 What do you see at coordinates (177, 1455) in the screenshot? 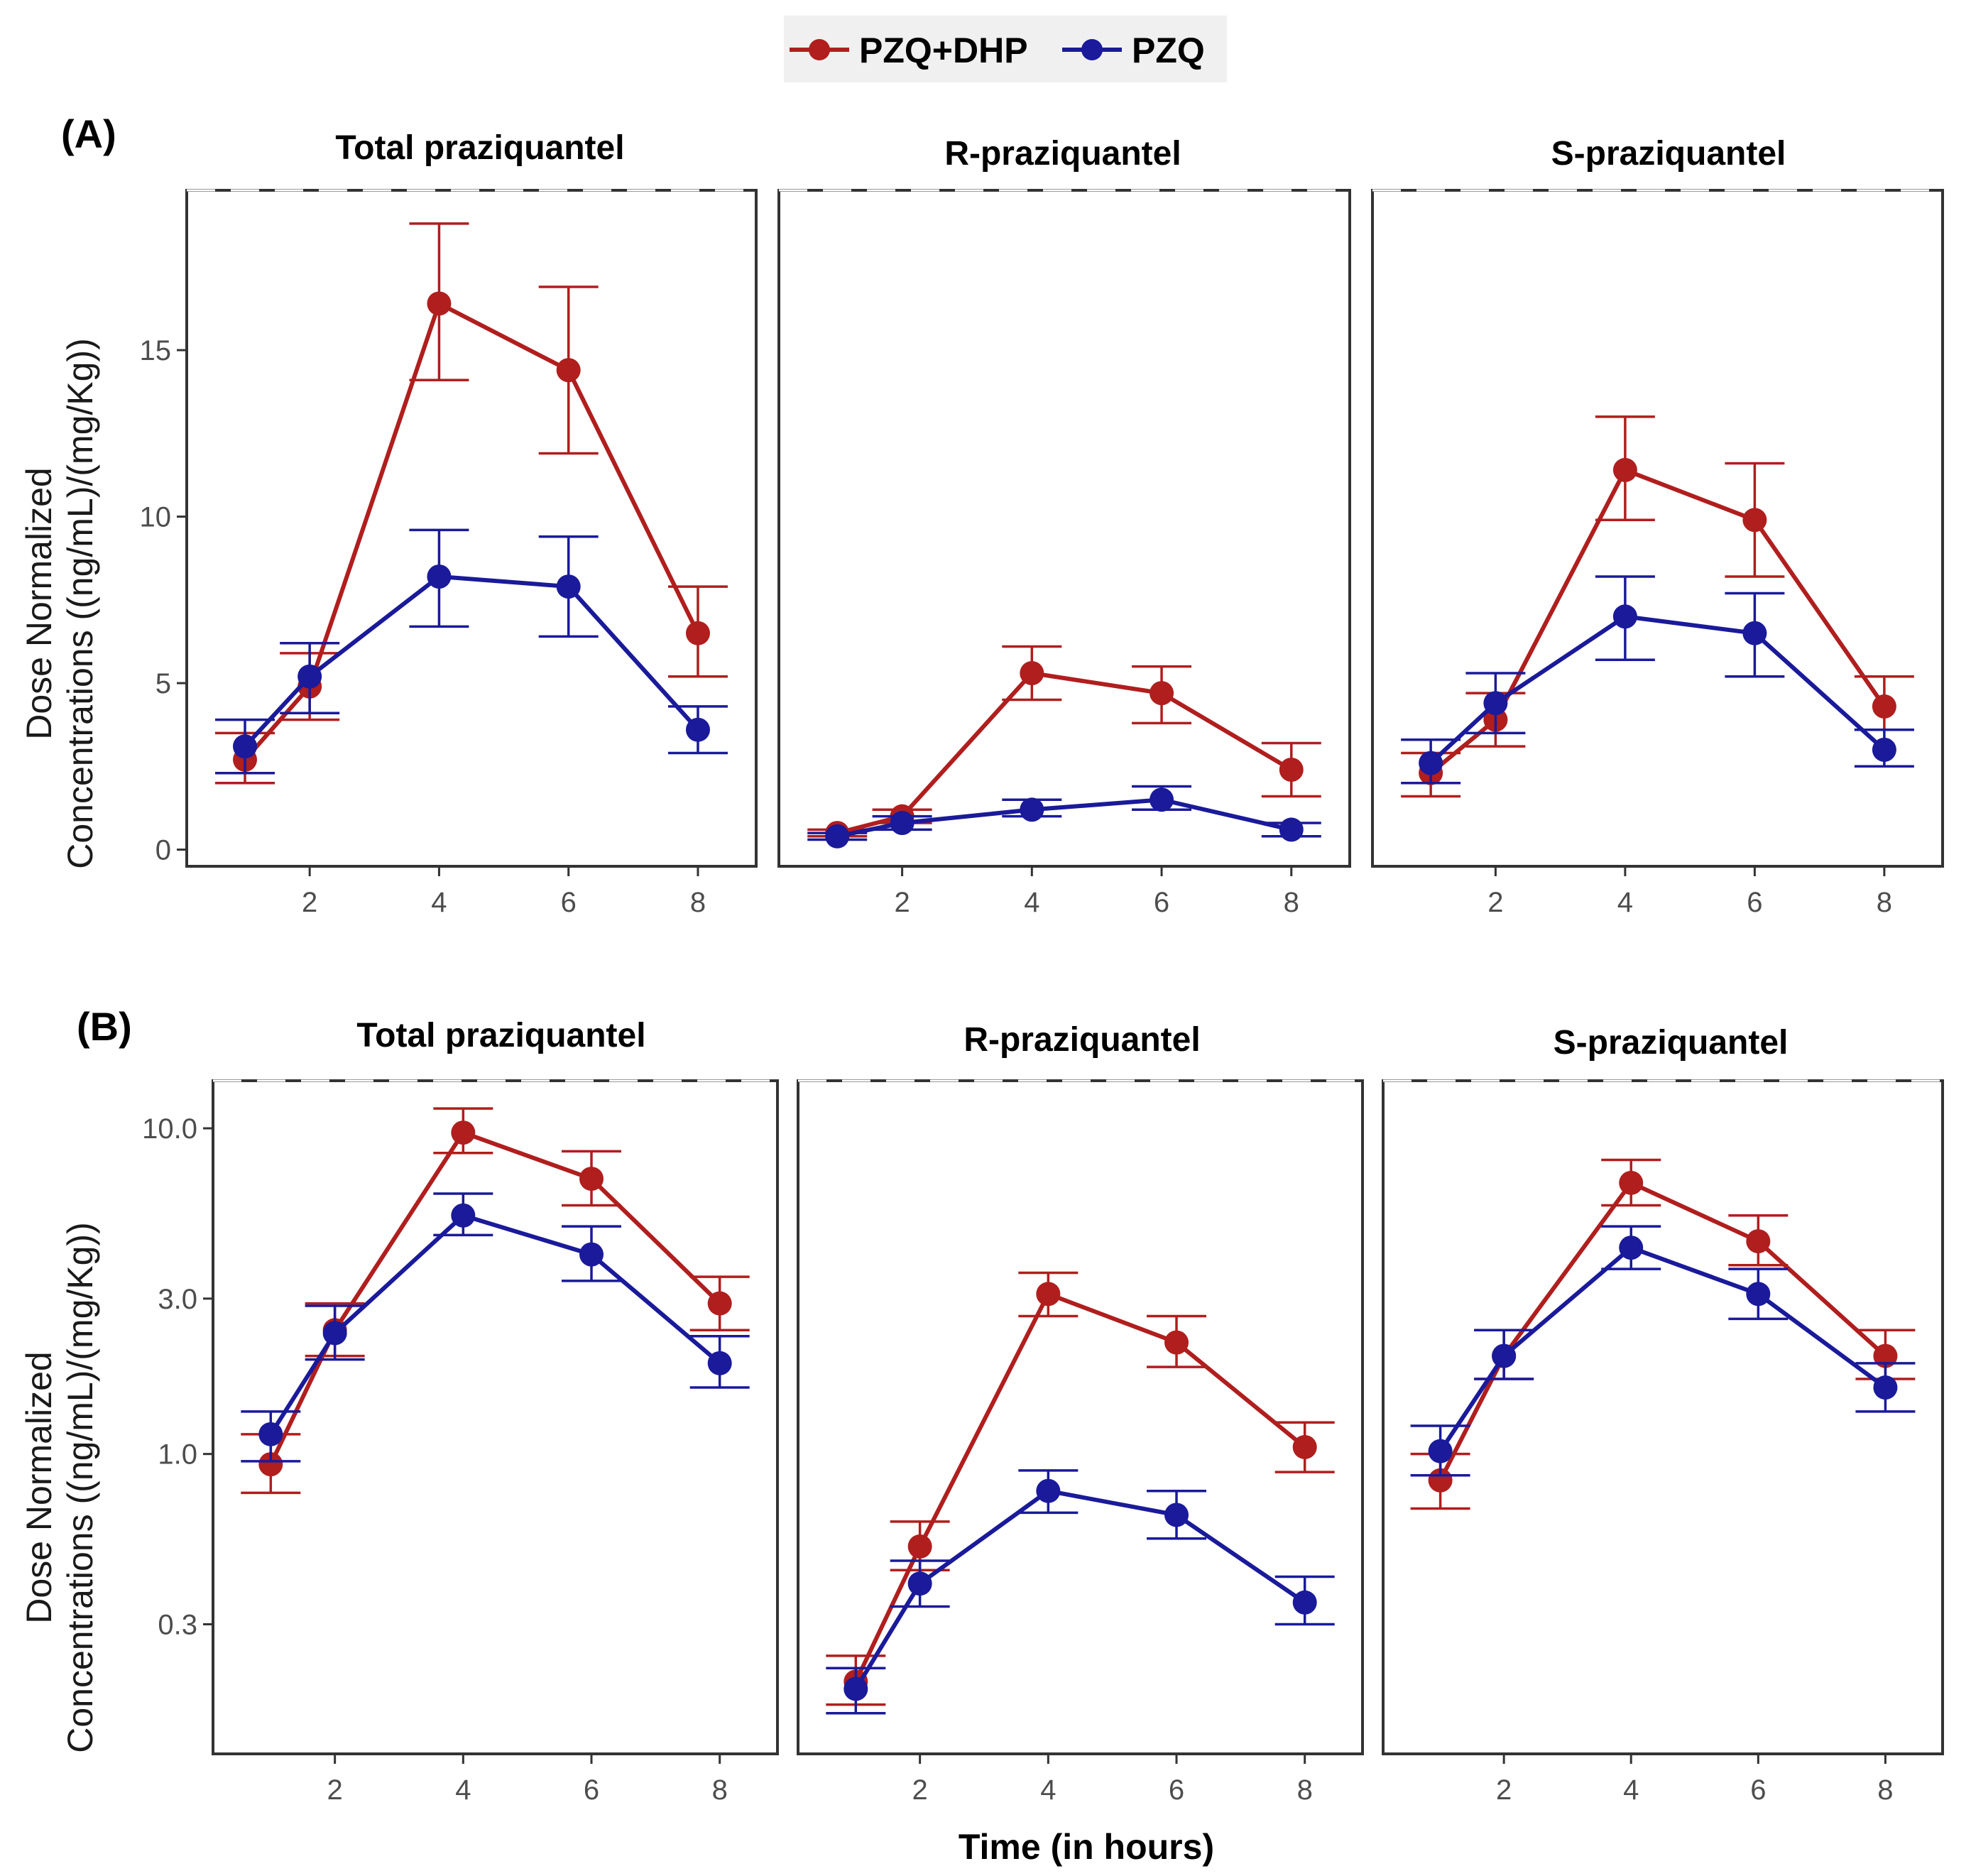
I see `y-tick-label: 1.0` at bounding box center [177, 1455].